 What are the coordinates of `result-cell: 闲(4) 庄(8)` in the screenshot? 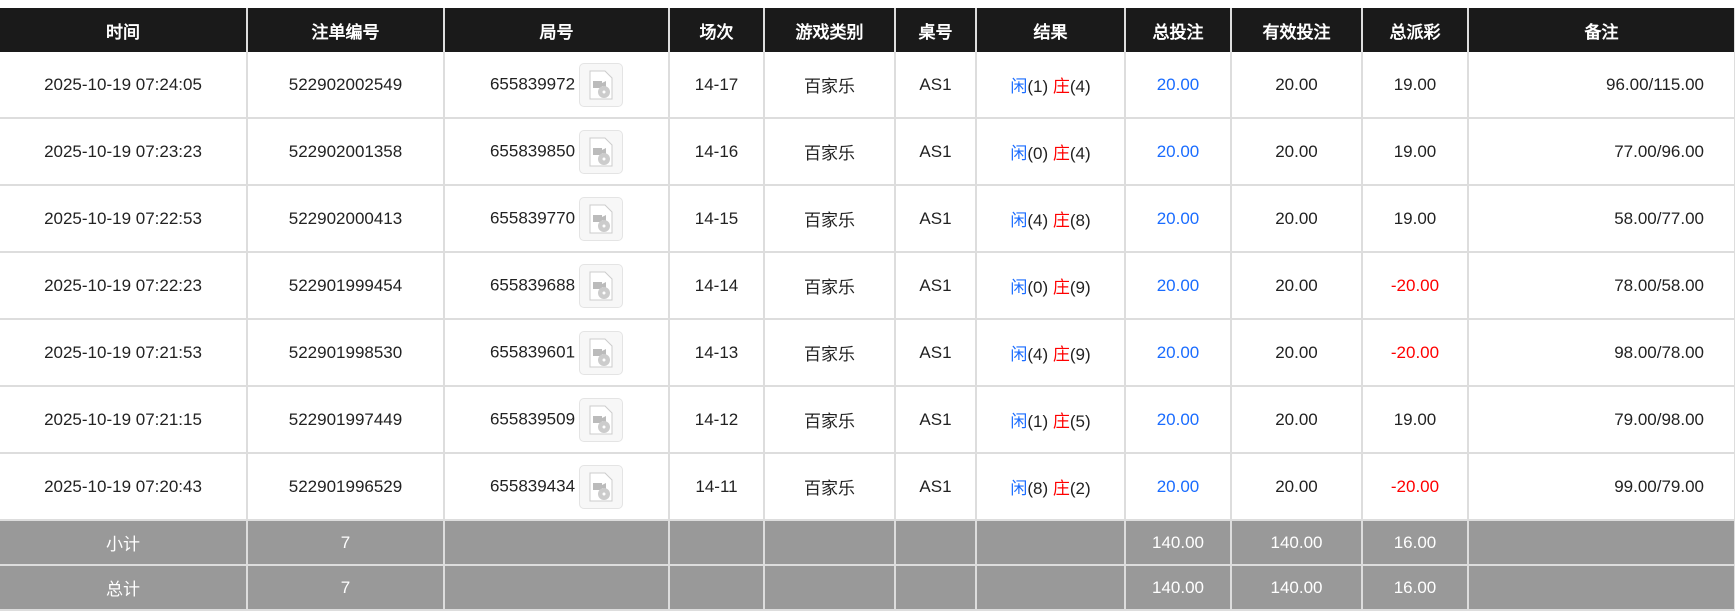 It's located at (1051, 219).